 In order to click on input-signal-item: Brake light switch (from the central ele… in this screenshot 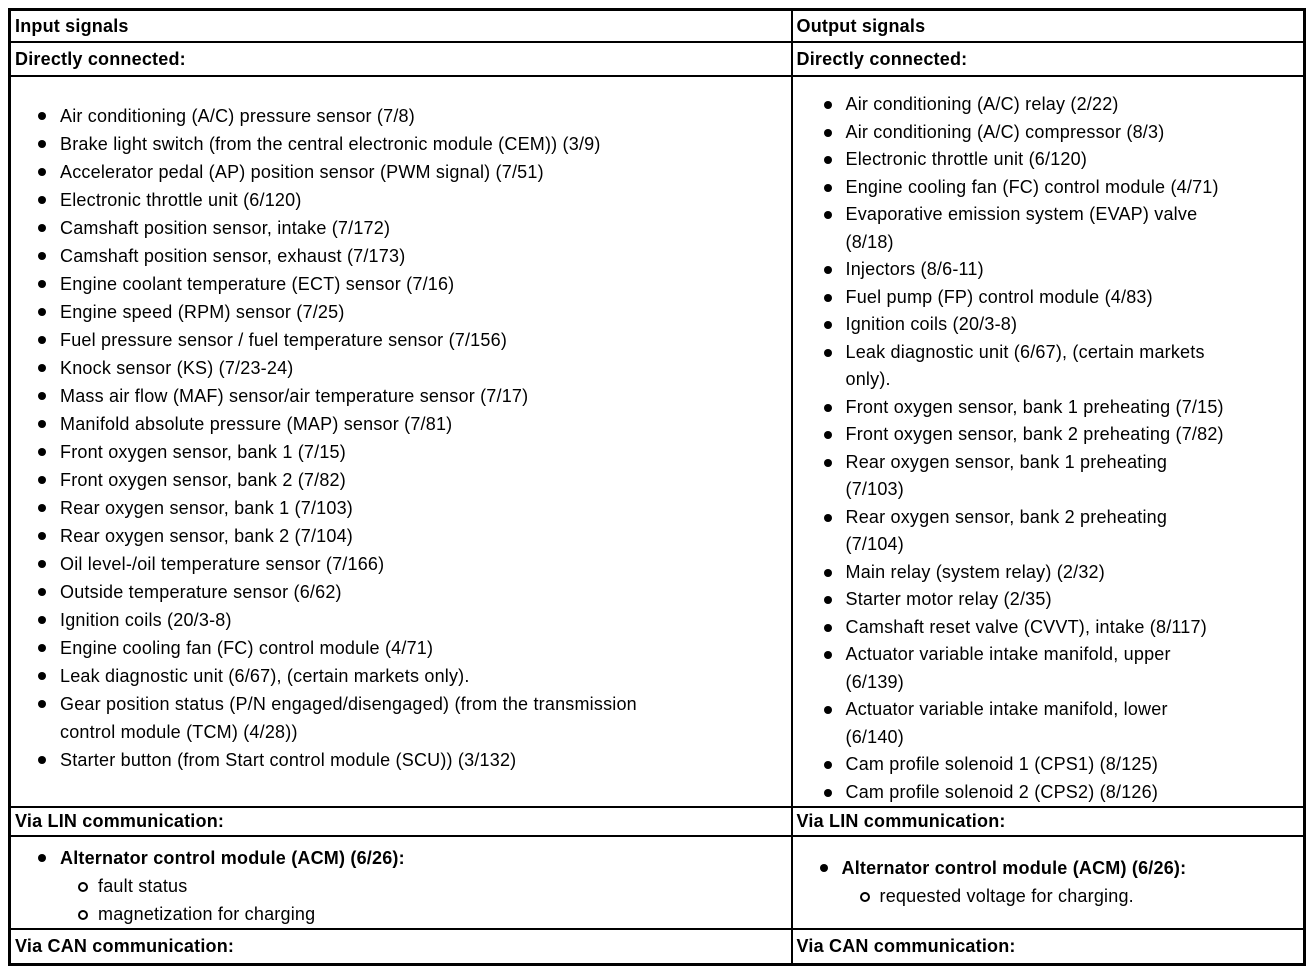, I will do `click(410, 144)`.